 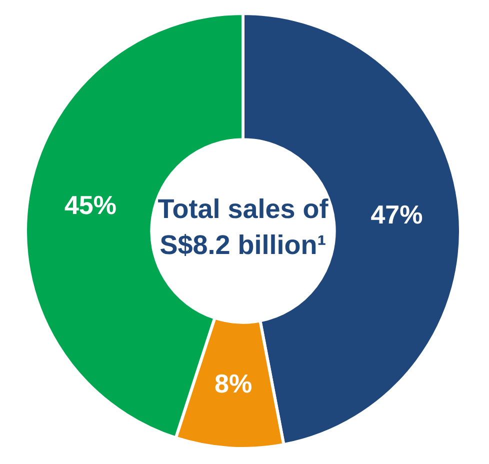 I want to click on data-label: 47%, so click(x=396, y=215).